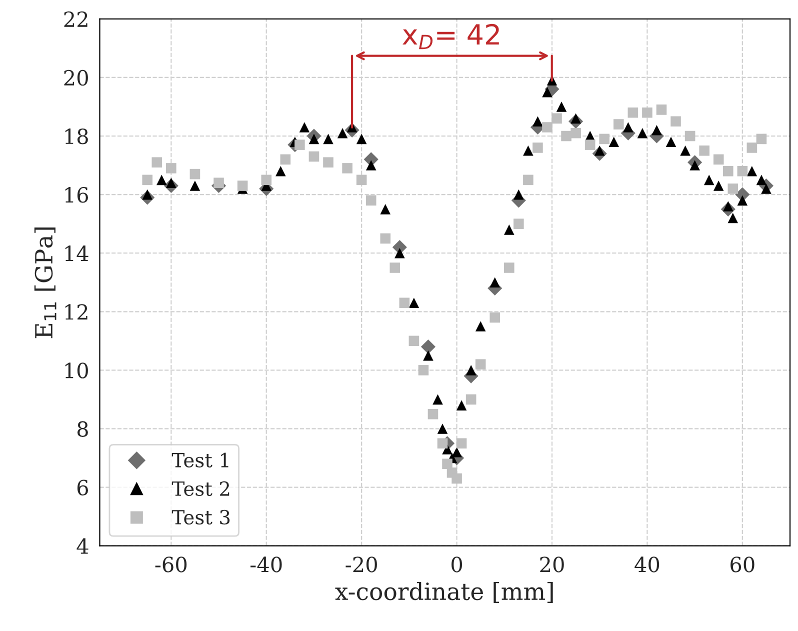 Image resolution: width=798 pixels, height=631 pixels. What do you see at coordinates (82, 429) in the screenshot?
I see `y-tick-label: 8` at bounding box center [82, 429].